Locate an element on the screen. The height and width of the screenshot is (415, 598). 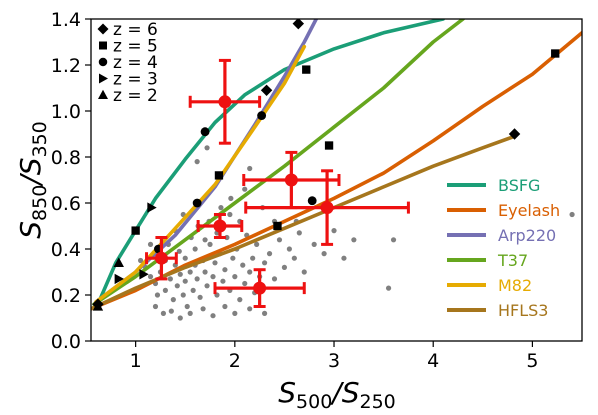
y-tick-label: 0.8 is located at coordinates (66, 158).